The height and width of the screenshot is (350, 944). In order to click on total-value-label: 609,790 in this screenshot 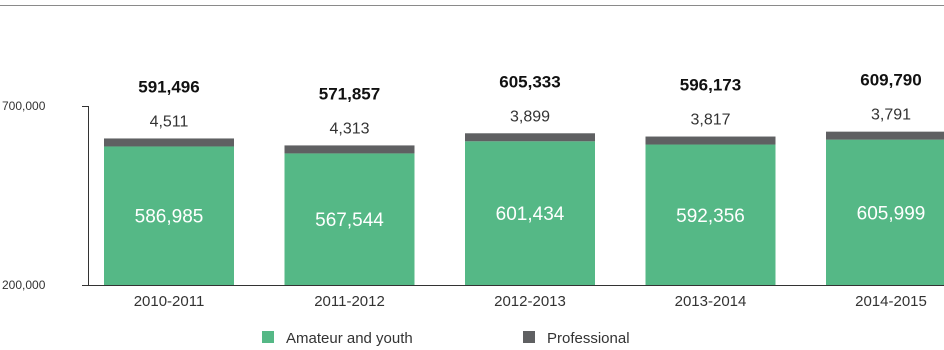, I will do `click(890, 80)`.